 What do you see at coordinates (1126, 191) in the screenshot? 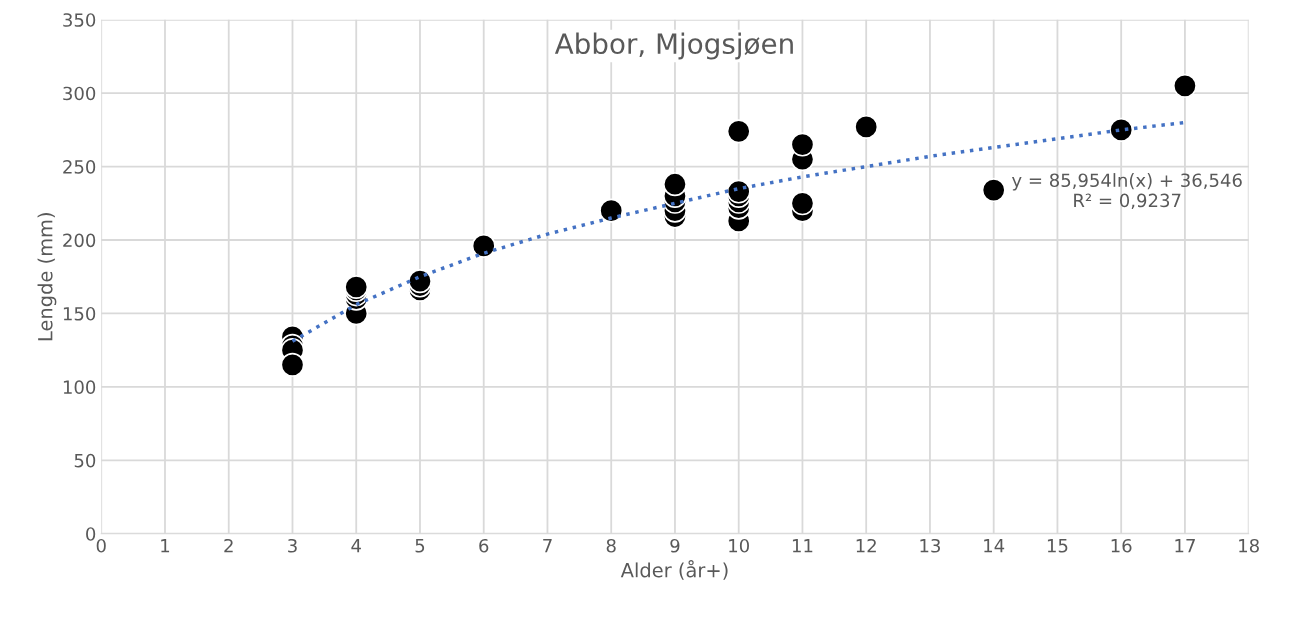
I see `annotation: y = 85,954ln(x) + 36,546 R² = 0,9237` at bounding box center [1126, 191].